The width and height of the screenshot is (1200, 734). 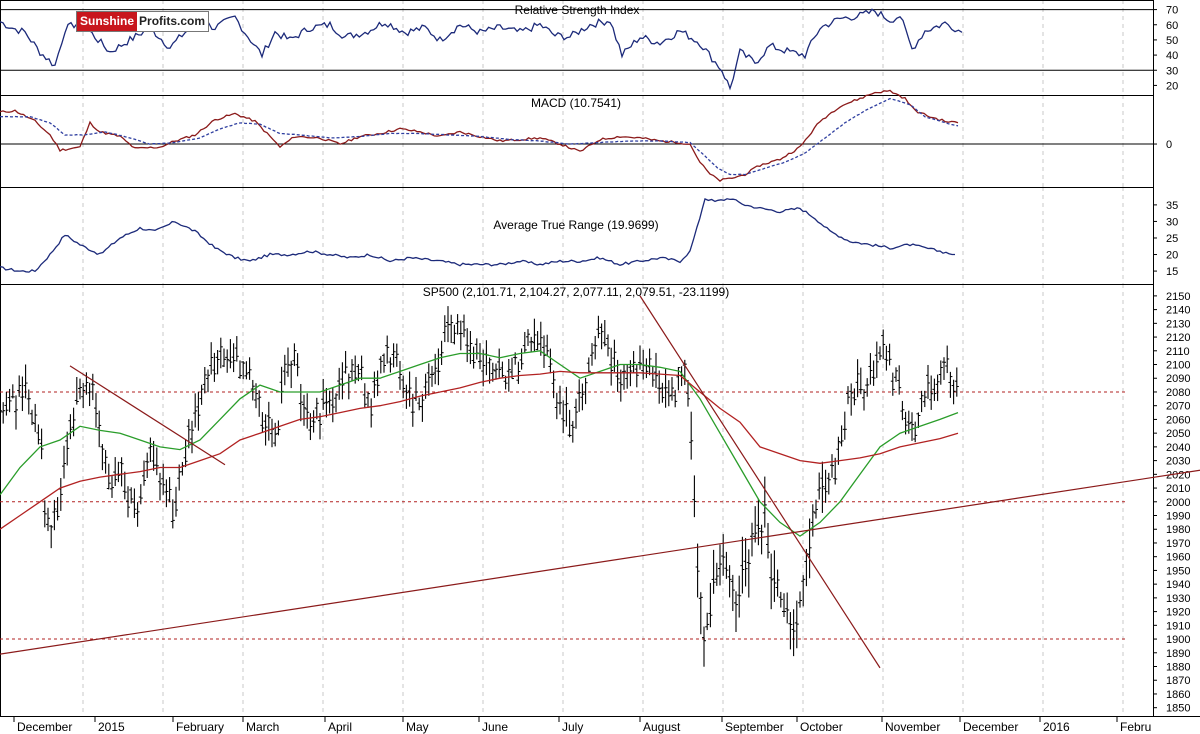 I want to click on price-y-tick-label: 1960, so click(x=1178, y=558).